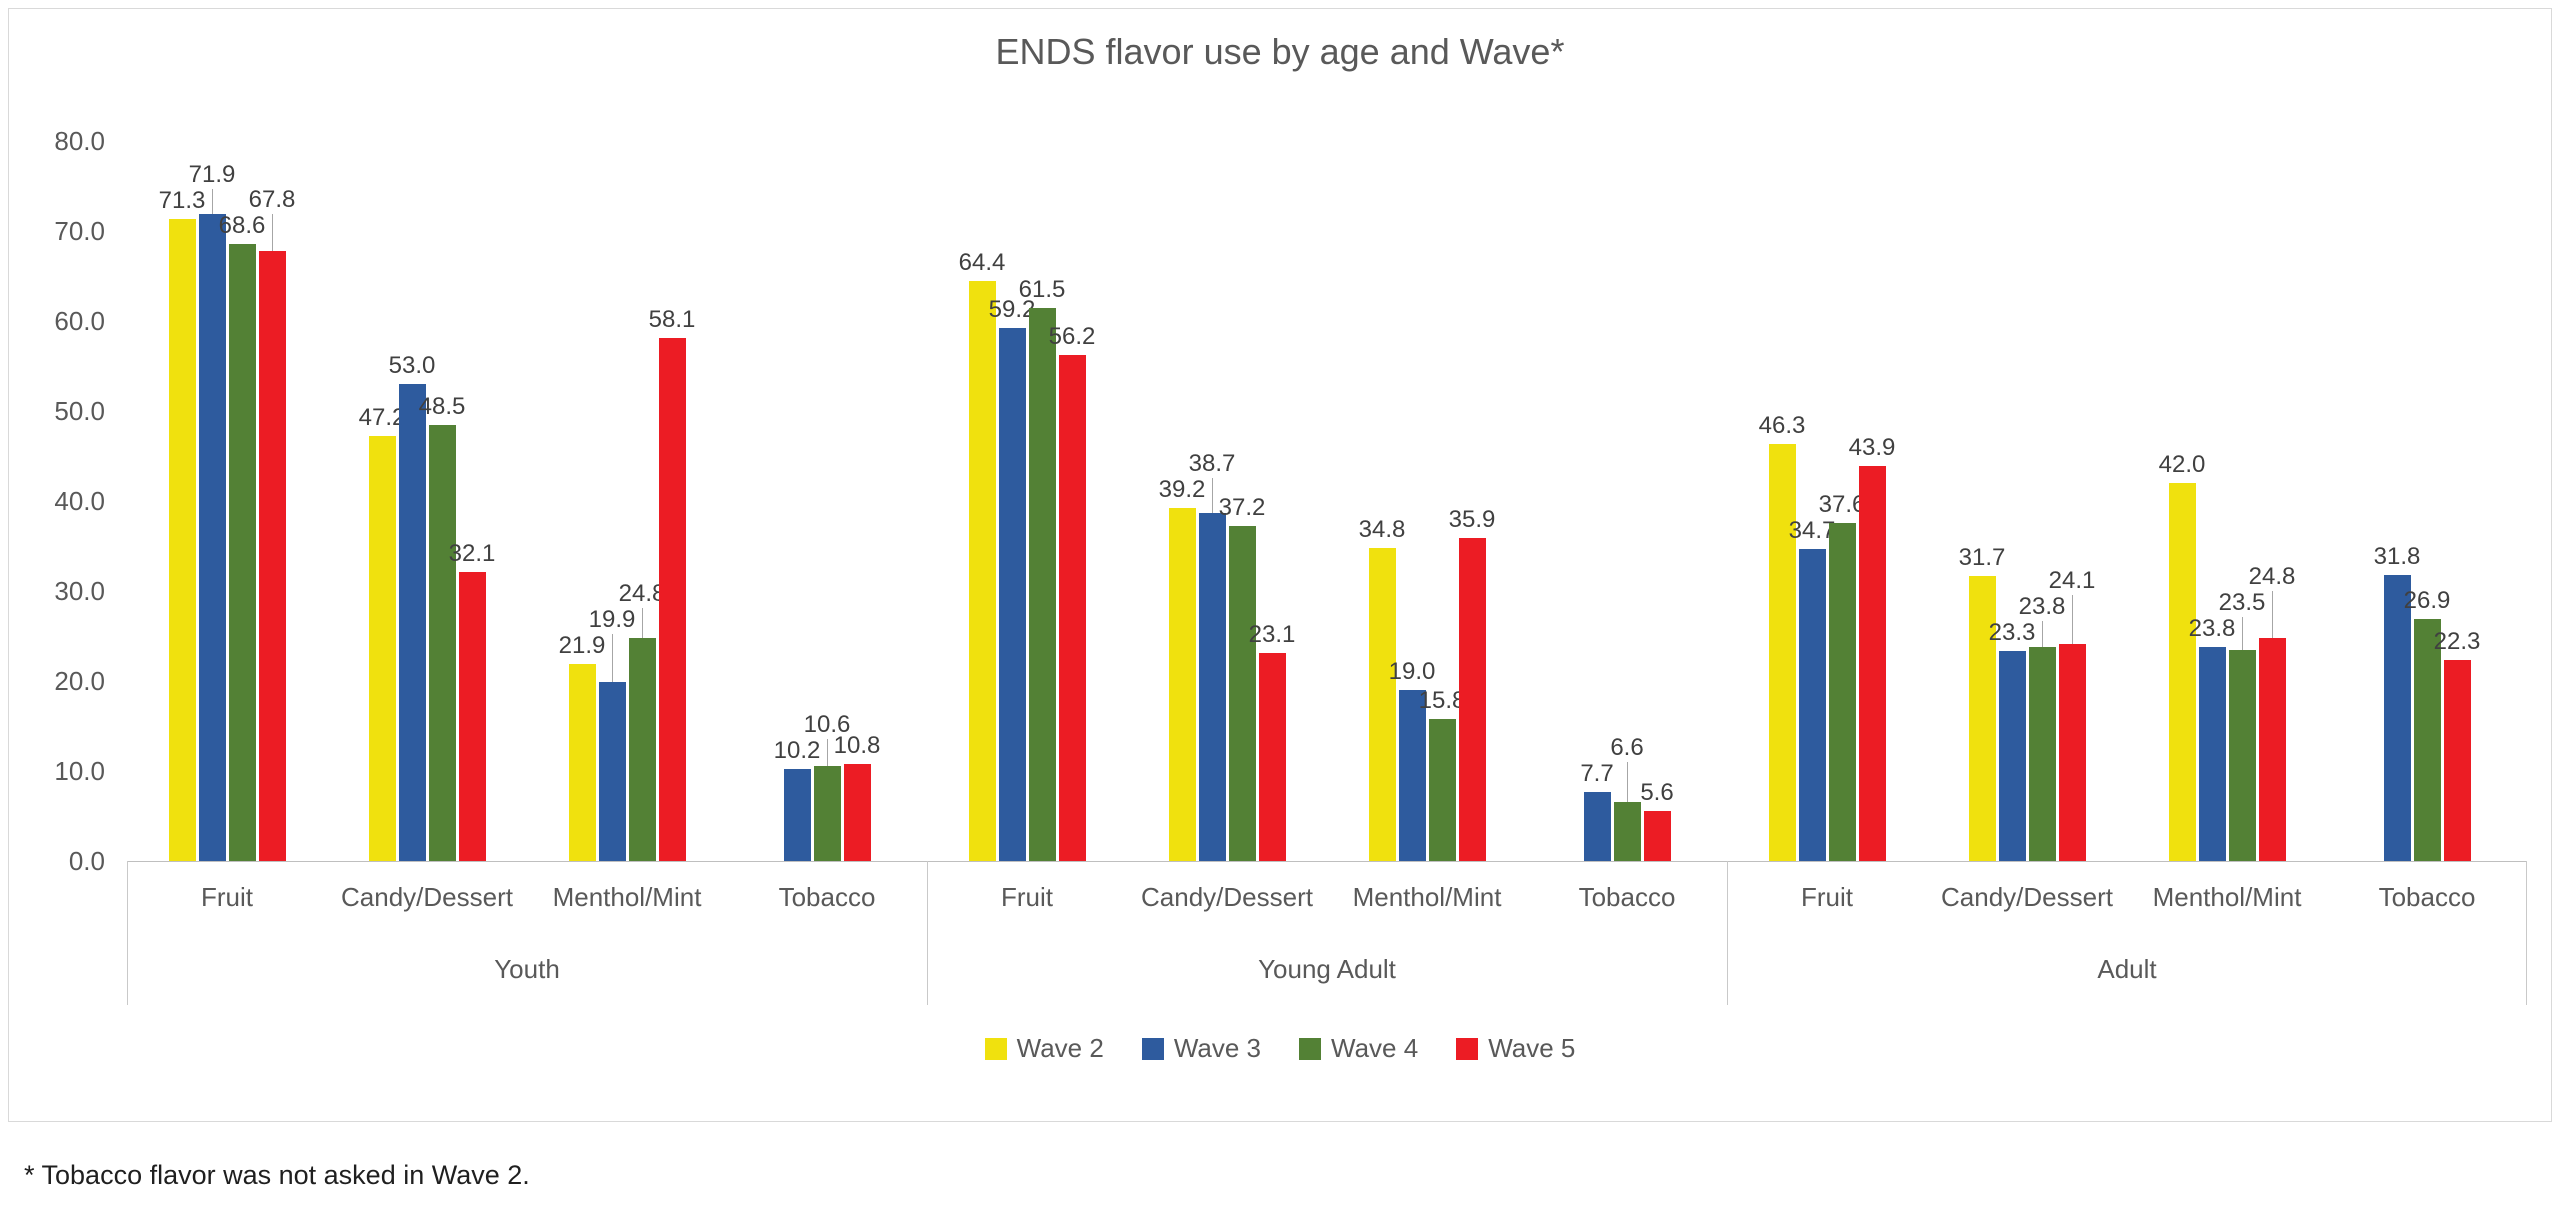  Describe the element at coordinates (1044, 1048) in the screenshot. I see `legend-item-wave-2: Wave 2` at that location.